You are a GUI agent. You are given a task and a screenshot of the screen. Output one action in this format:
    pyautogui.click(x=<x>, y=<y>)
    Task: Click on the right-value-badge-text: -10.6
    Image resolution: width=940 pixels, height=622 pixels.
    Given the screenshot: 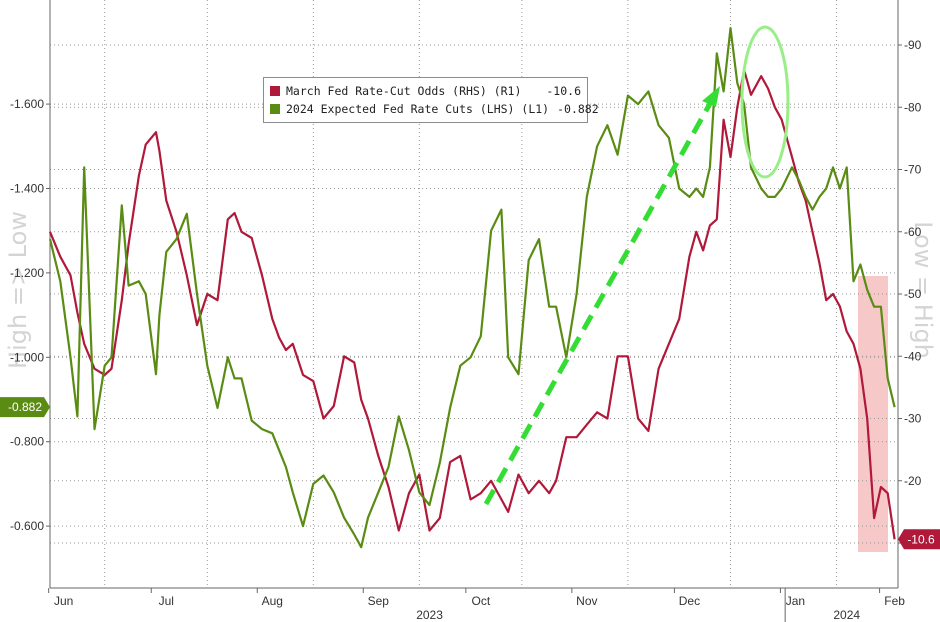 What is the action you would take?
    pyautogui.click(x=921, y=539)
    